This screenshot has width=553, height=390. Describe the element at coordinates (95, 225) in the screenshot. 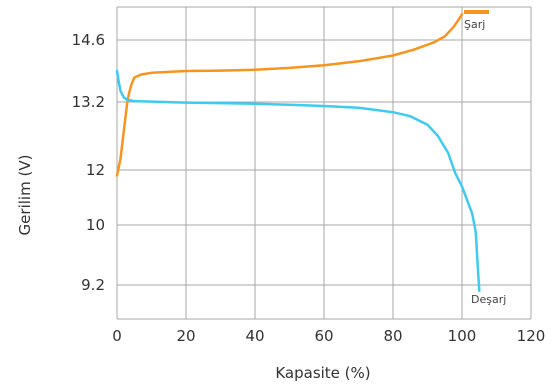

I see `y-tick-label: 10` at that location.